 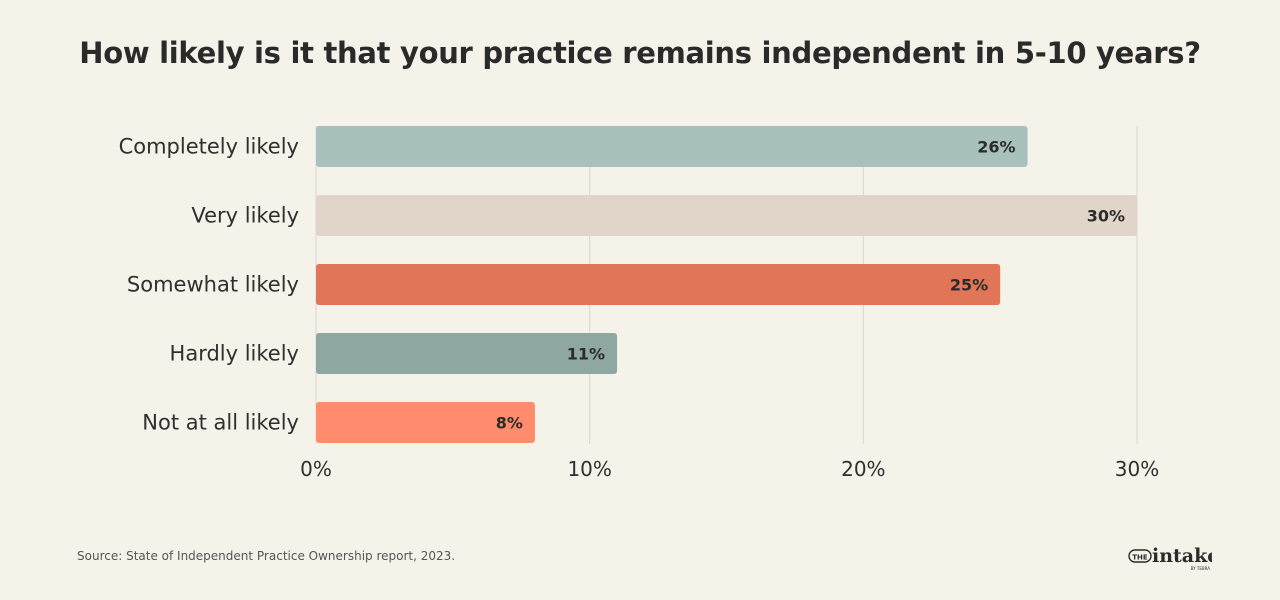 What do you see at coordinates (1140, 558) in the screenshot?
I see `svg-text: THE` at bounding box center [1140, 558].